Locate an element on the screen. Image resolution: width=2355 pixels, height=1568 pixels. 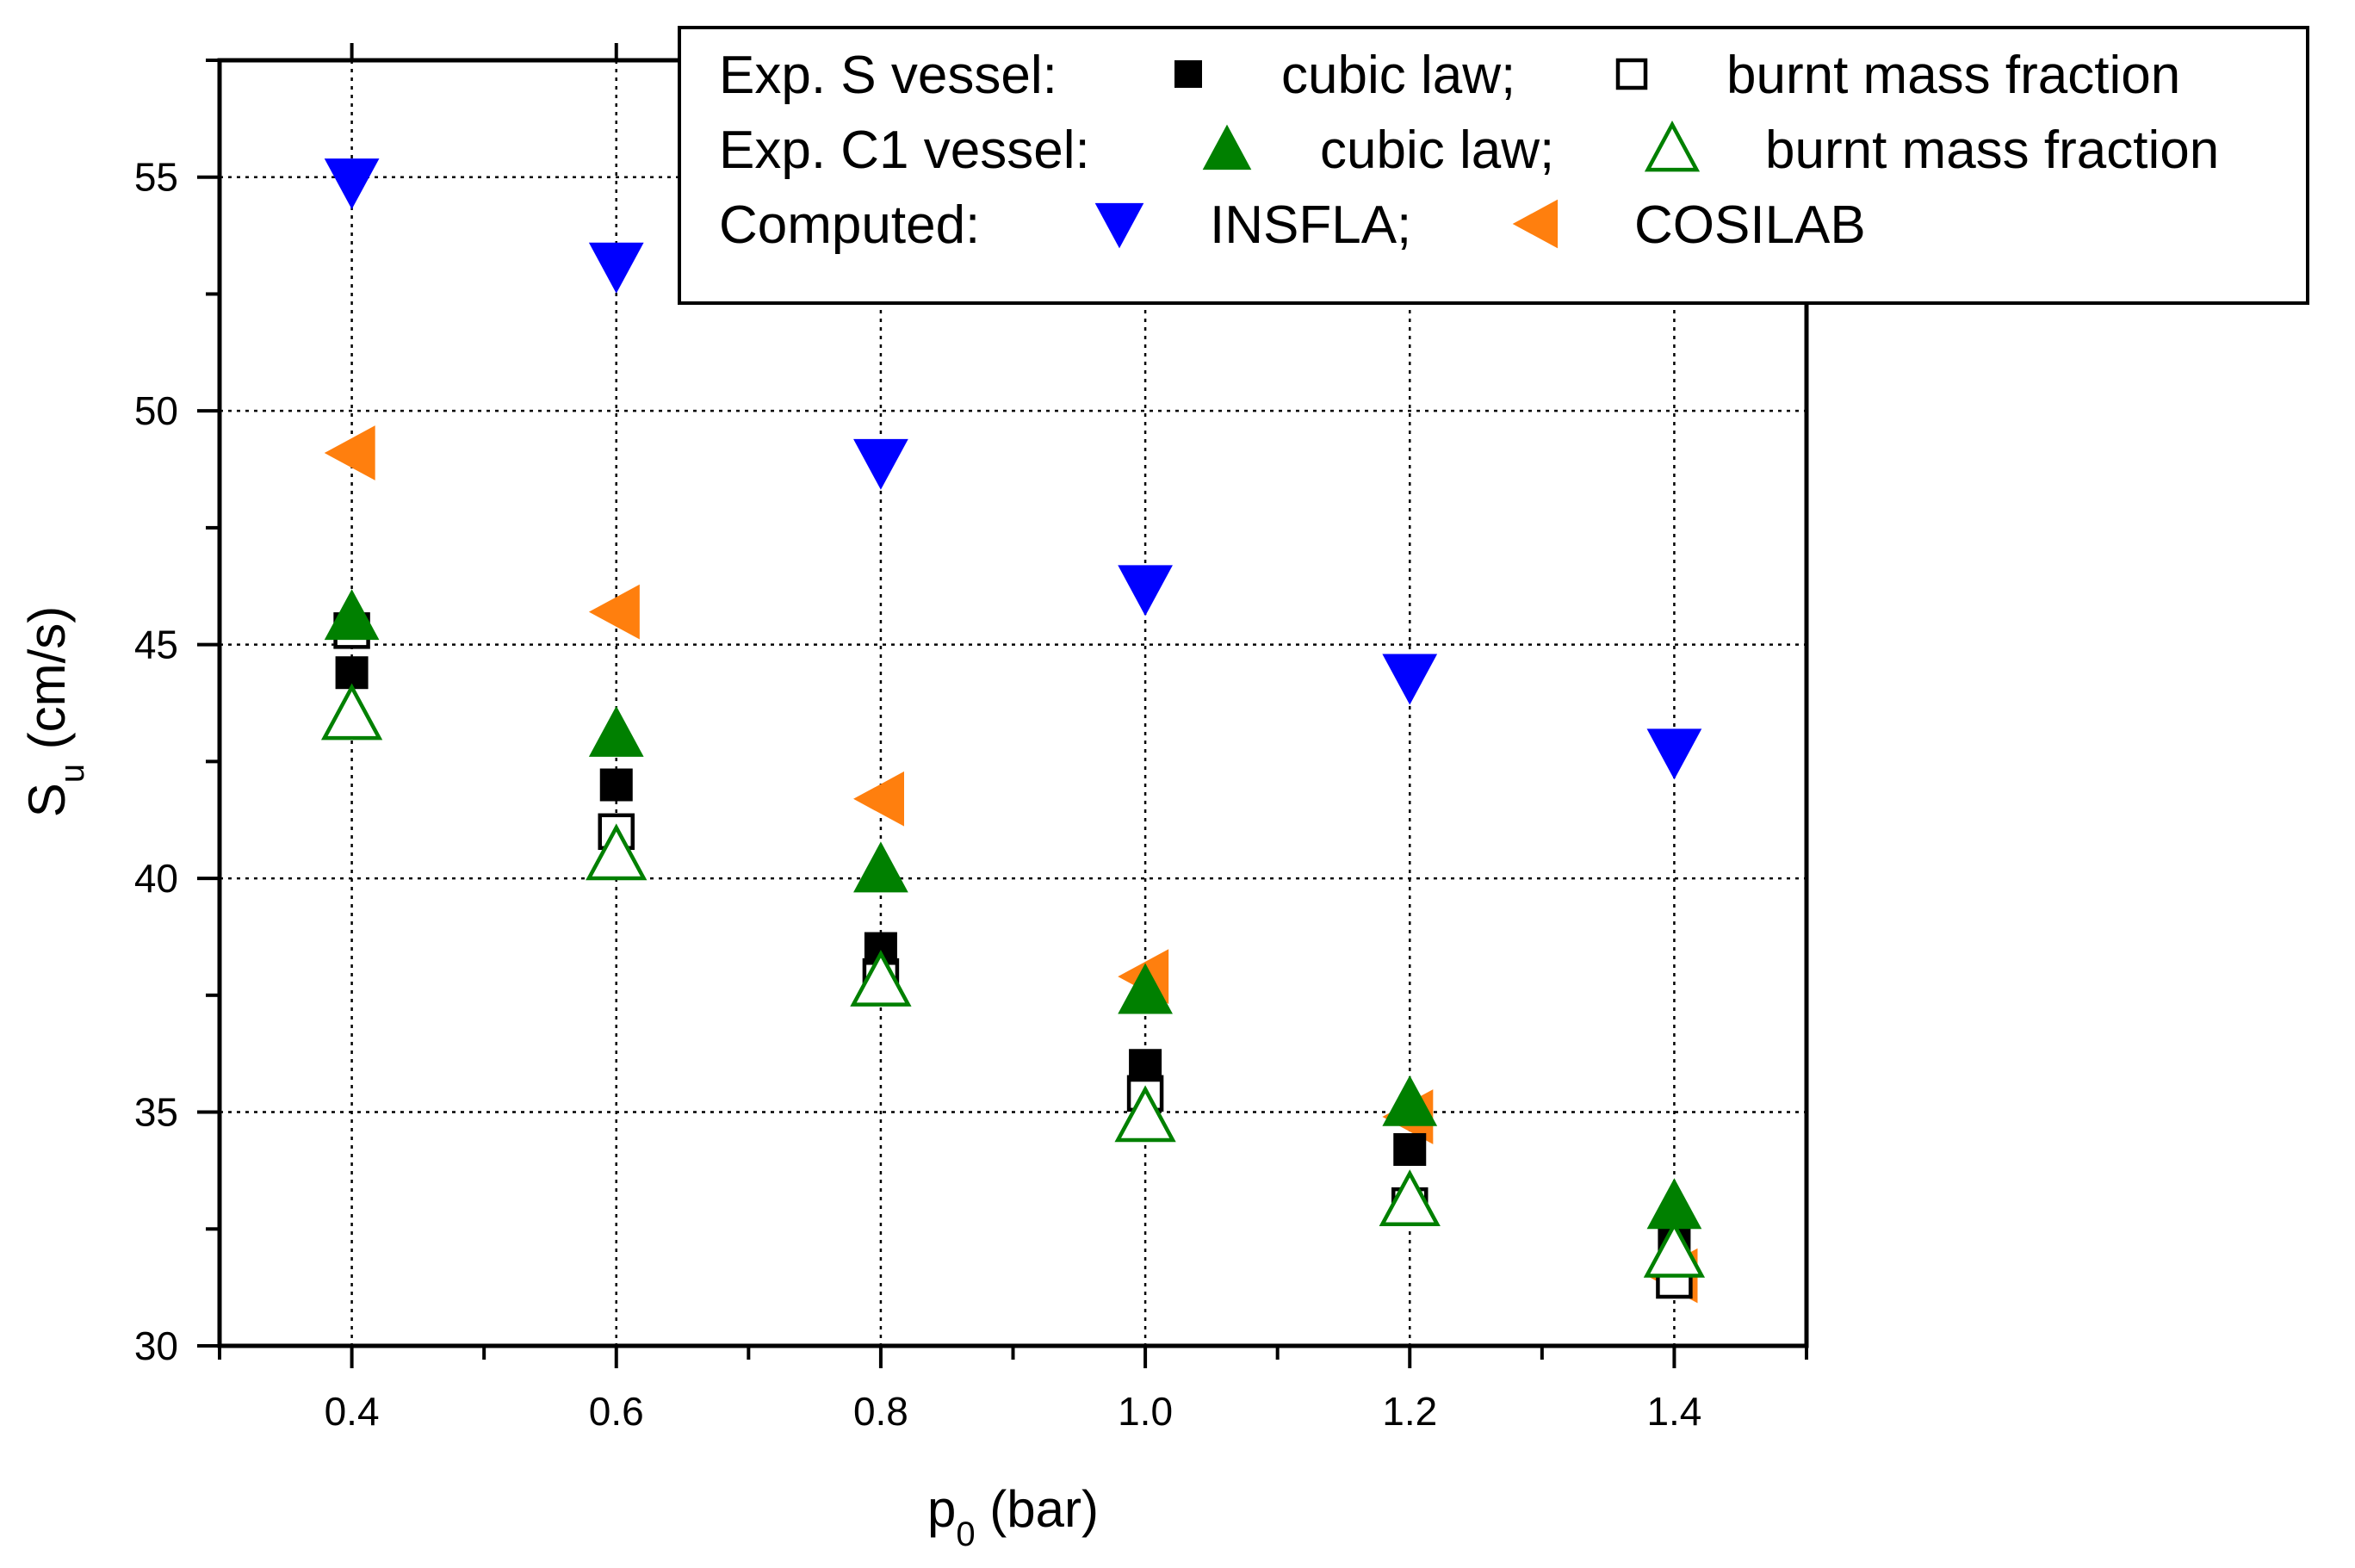
legend-entry-insfla: INSFLA; is located at coordinates (1310, 225).